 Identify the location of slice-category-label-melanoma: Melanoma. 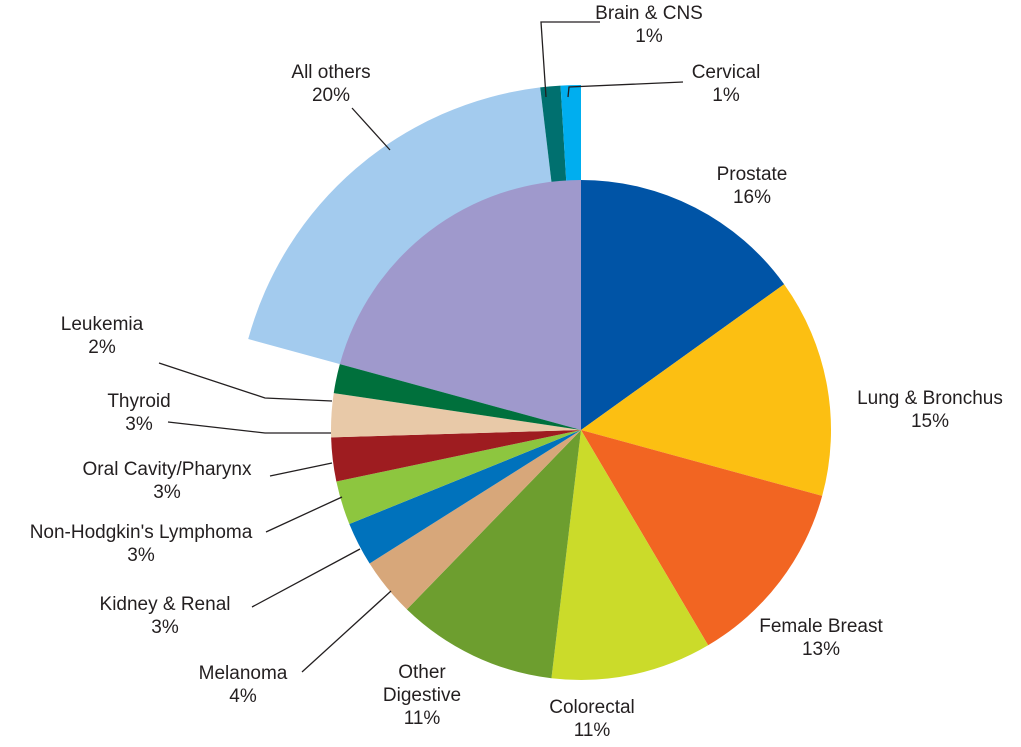
(243, 673).